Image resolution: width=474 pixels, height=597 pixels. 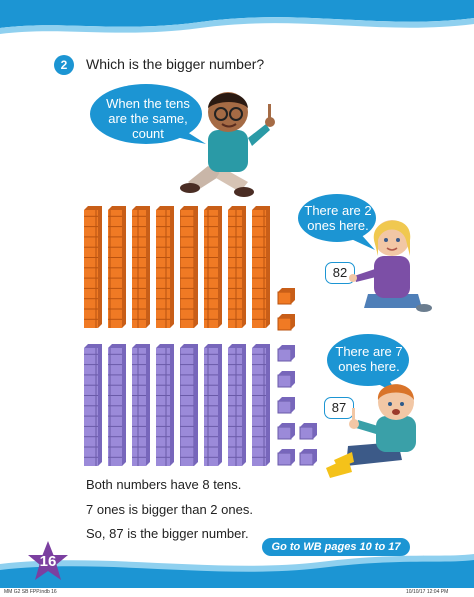 What do you see at coordinates (30, 592) in the screenshot?
I see `footer-file-label: MM G2 SB FPP.indb 16` at bounding box center [30, 592].